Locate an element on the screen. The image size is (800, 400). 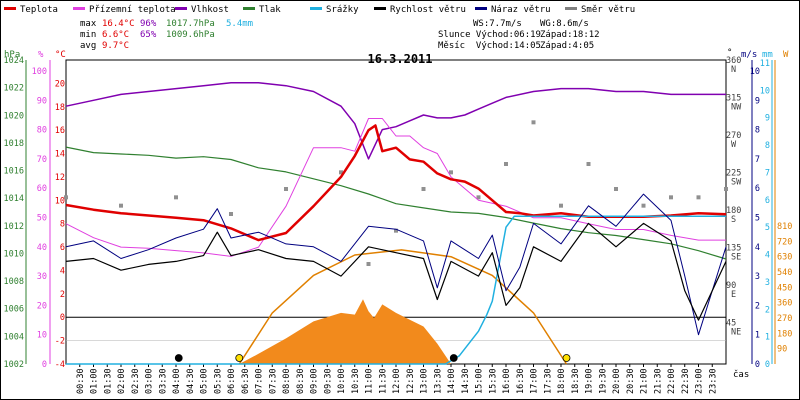
w-tick-label: 630 is located at coordinates (784, 258).